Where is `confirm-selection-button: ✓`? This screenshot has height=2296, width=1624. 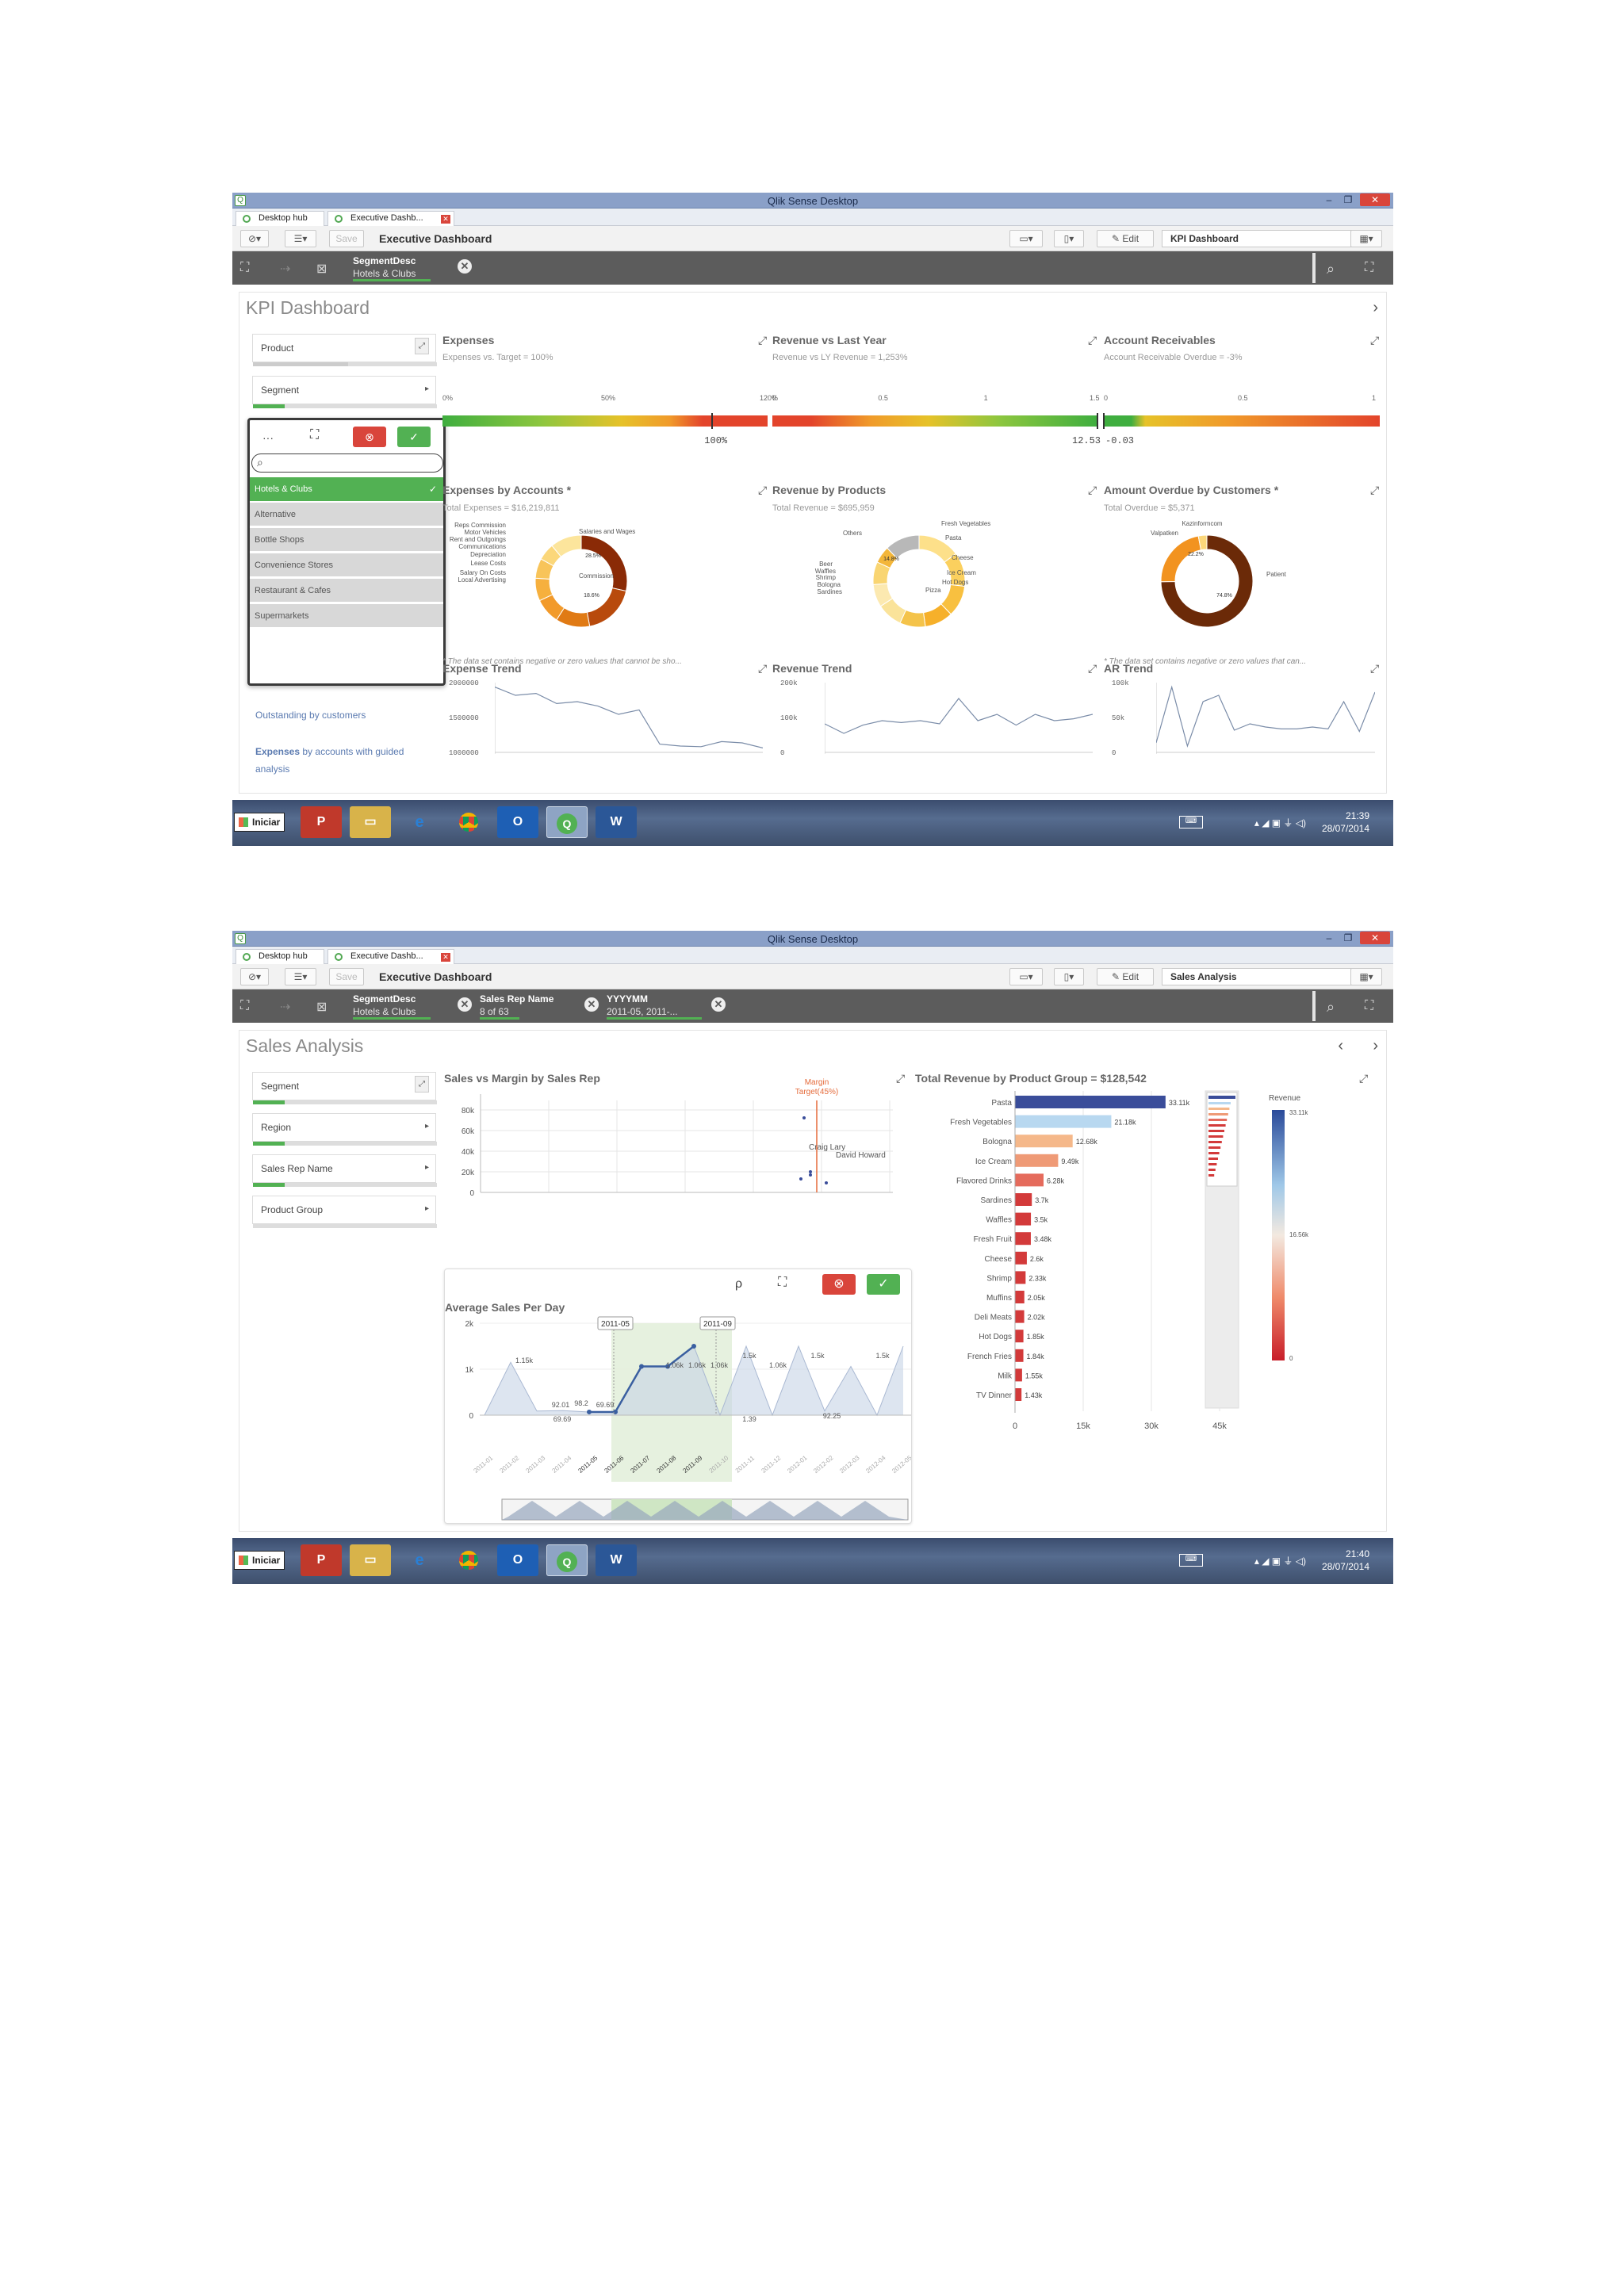 confirm-selection-button: ✓ is located at coordinates (414, 437).